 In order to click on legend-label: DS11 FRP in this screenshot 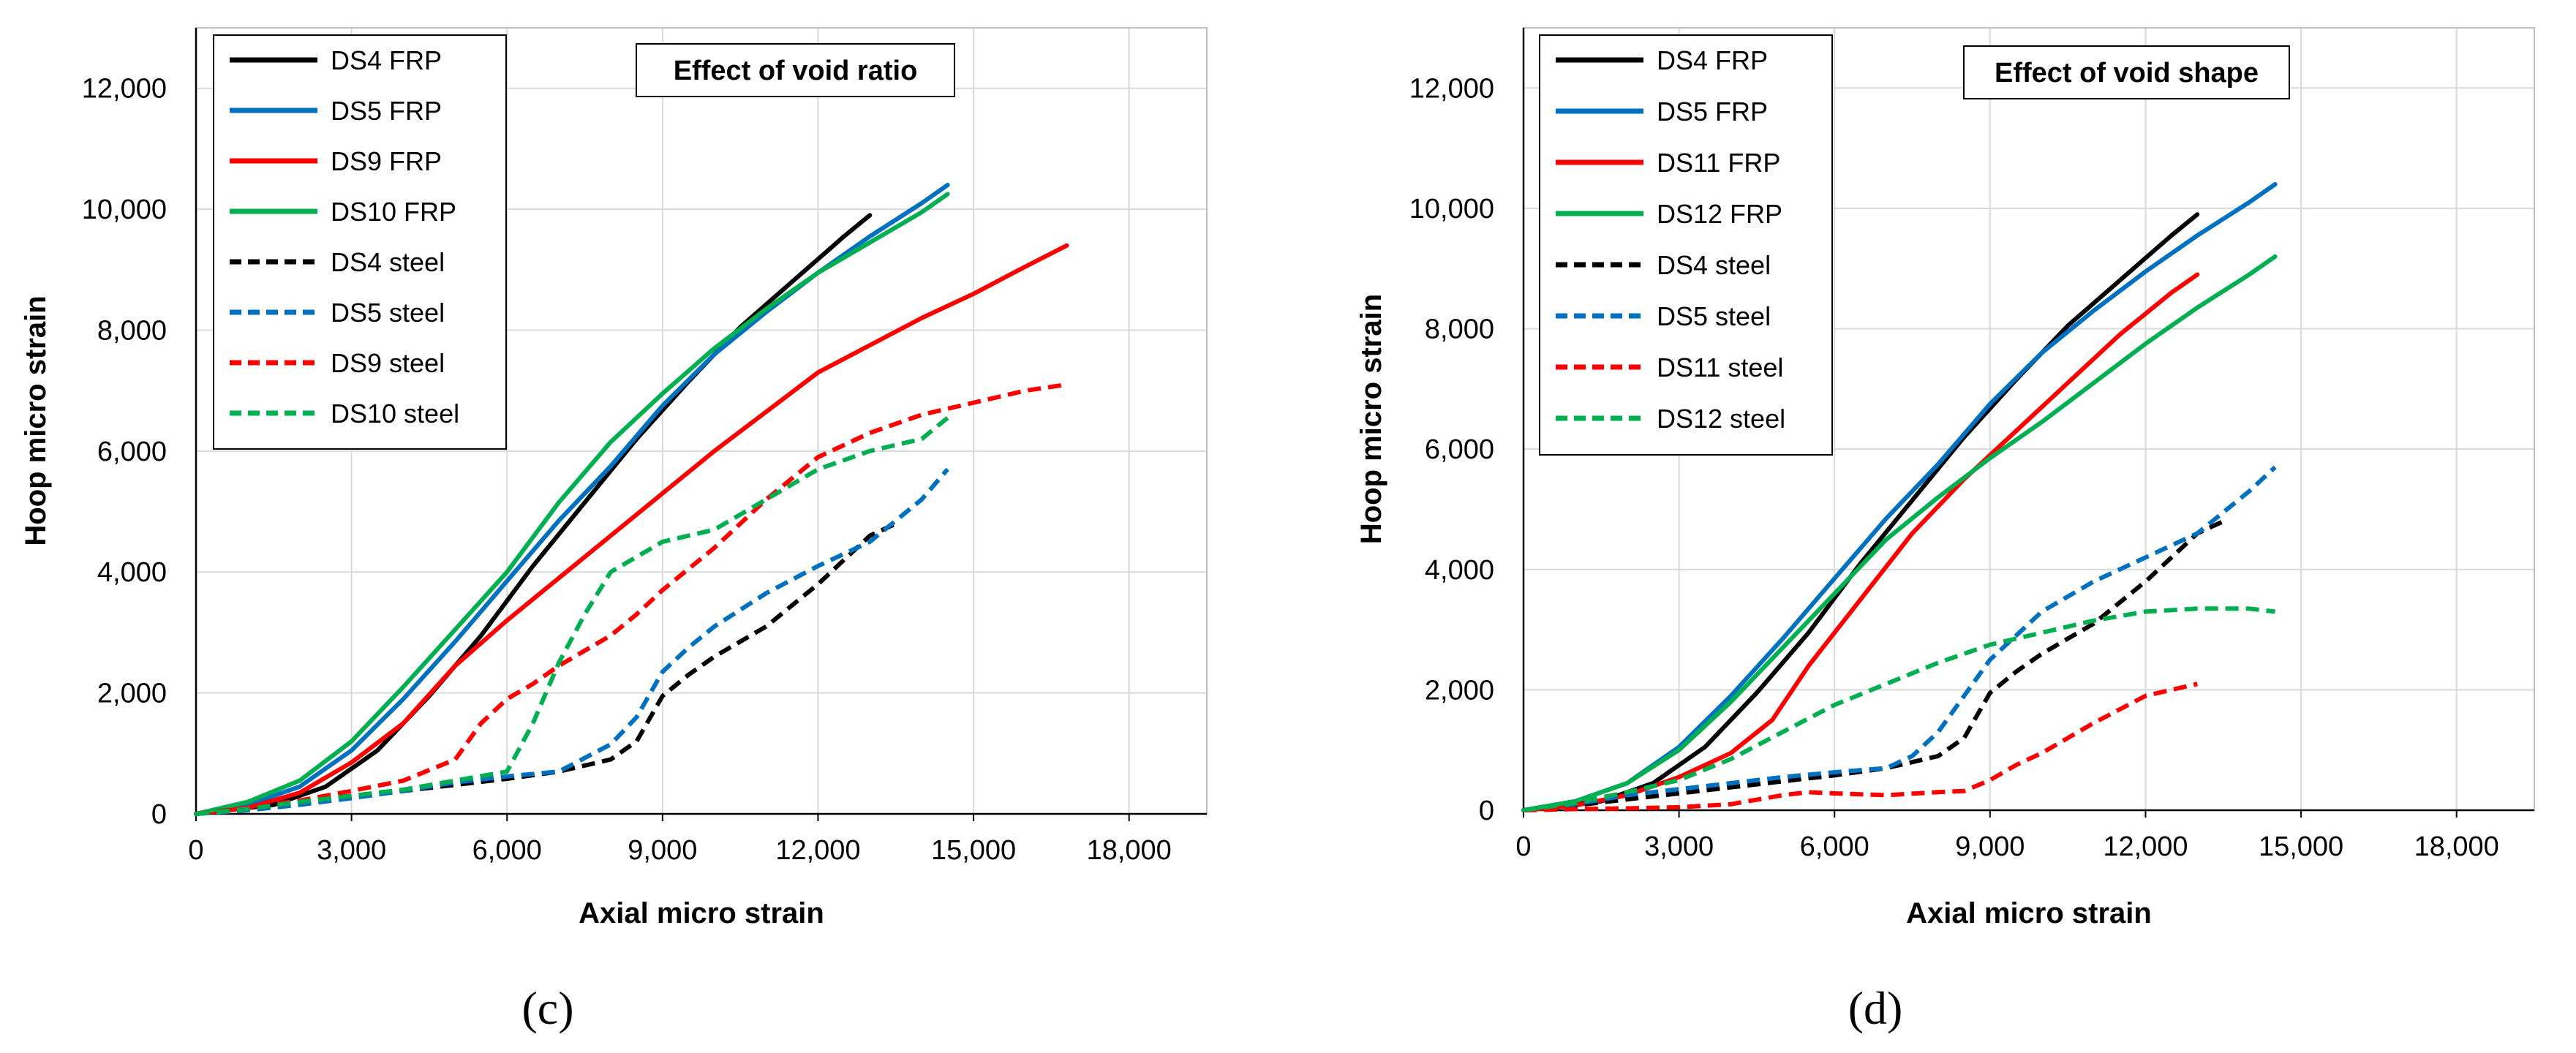, I will do `click(1718, 163)`.